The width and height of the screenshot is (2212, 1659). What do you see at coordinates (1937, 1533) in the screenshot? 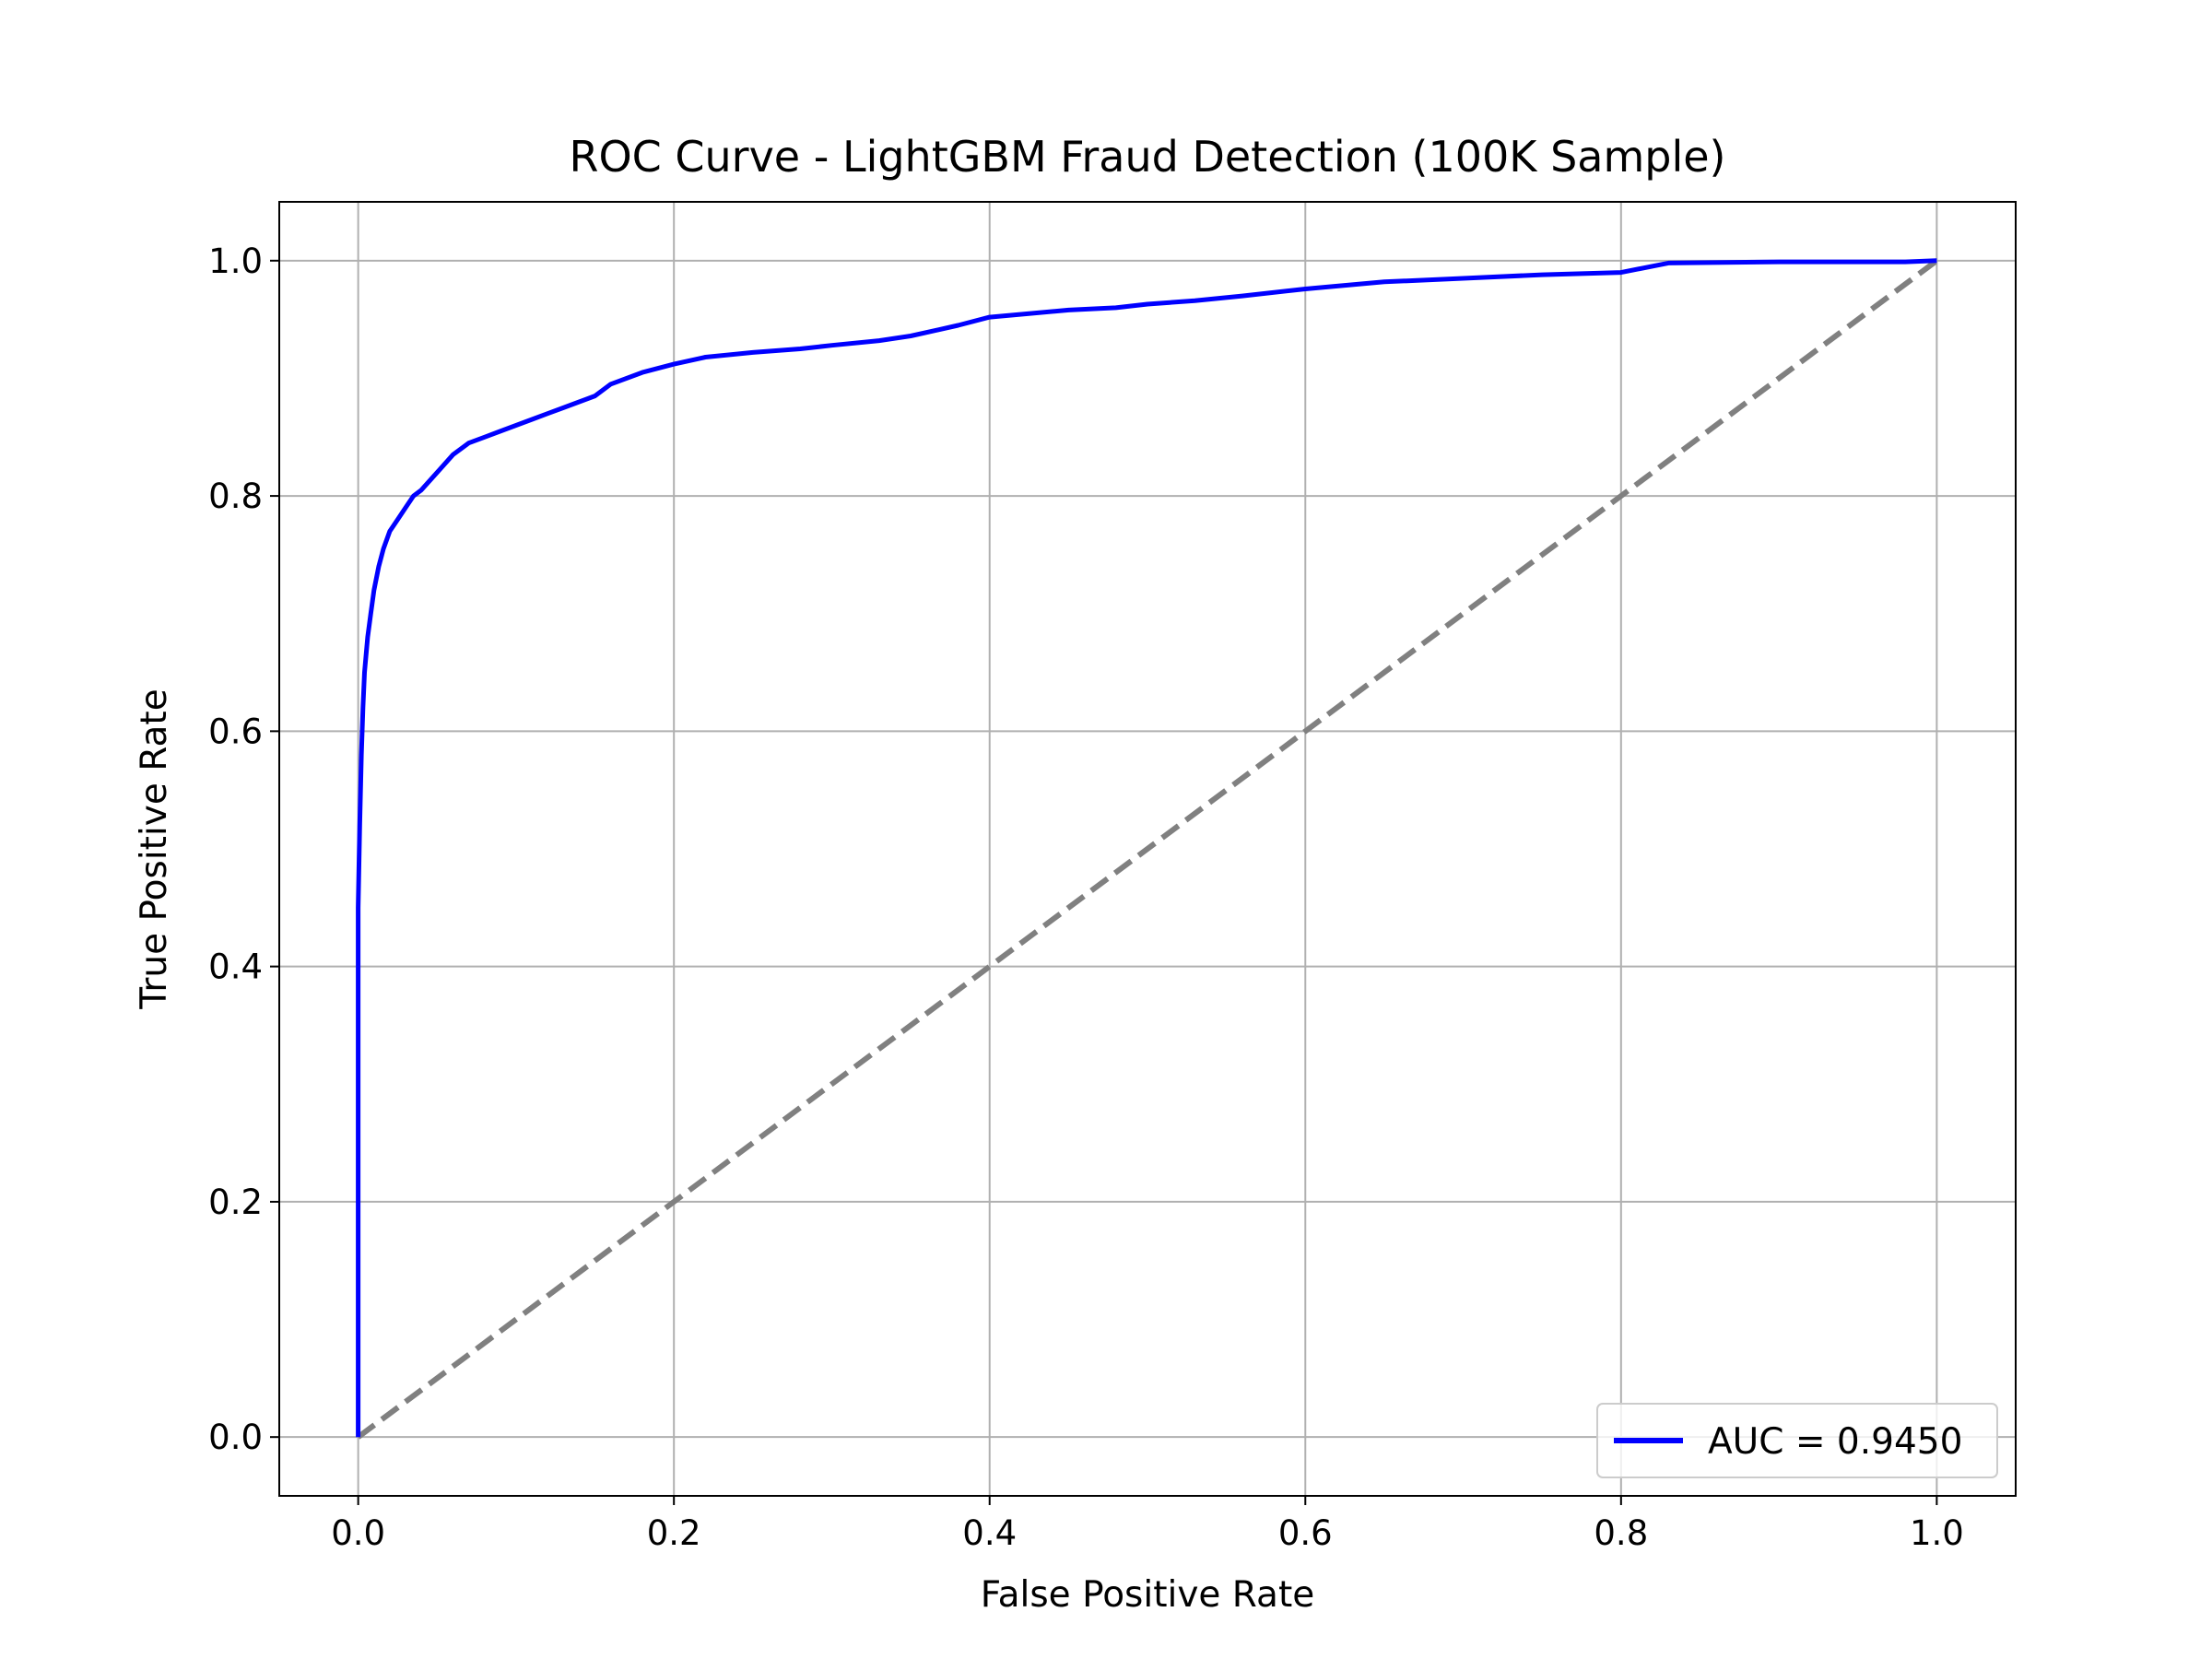
I see `x-tick-label: 1.0` at bounding box center [1937, 1533].